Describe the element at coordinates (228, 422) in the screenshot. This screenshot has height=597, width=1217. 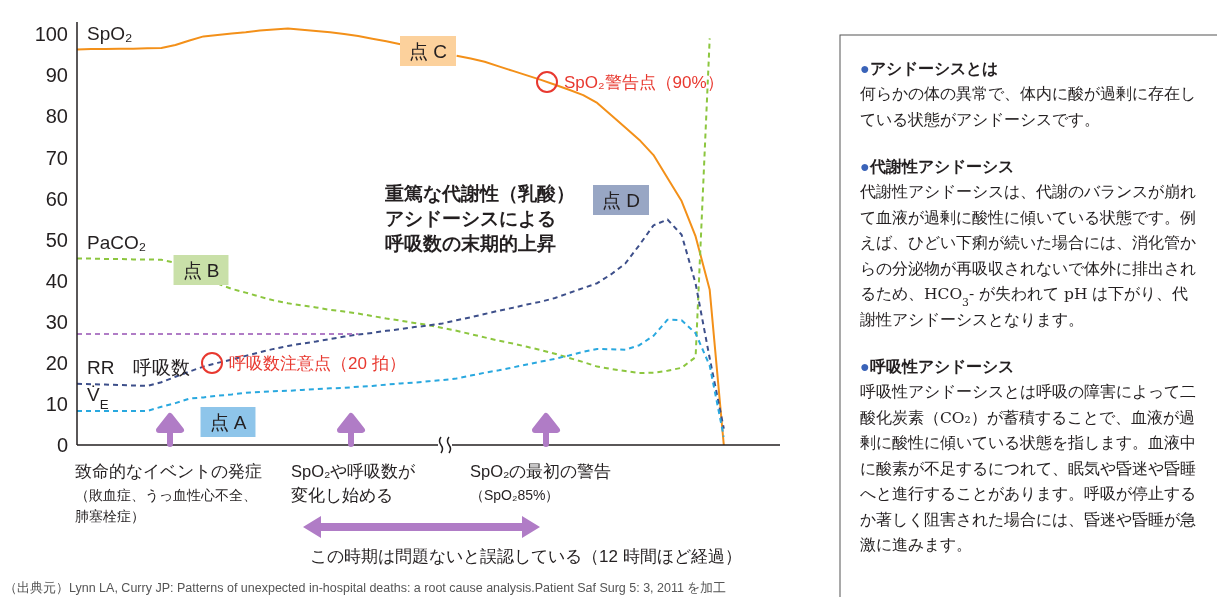
I see `annotation: 点 A` at that location.